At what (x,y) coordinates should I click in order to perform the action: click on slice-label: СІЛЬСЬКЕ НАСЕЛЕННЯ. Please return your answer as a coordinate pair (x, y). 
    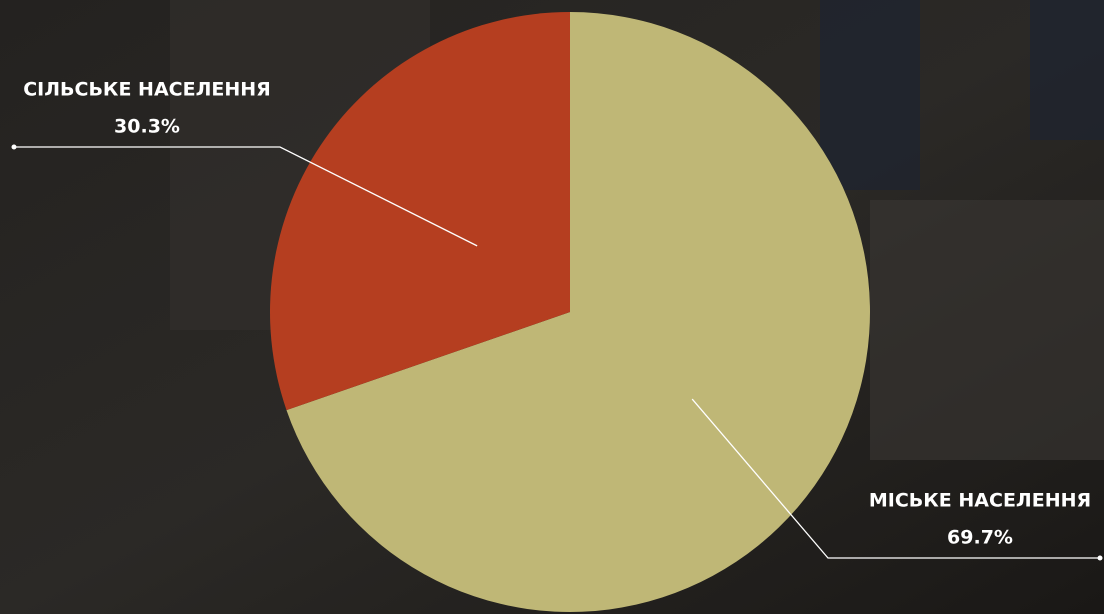
    Looking at the image, I should click on (147, 90).